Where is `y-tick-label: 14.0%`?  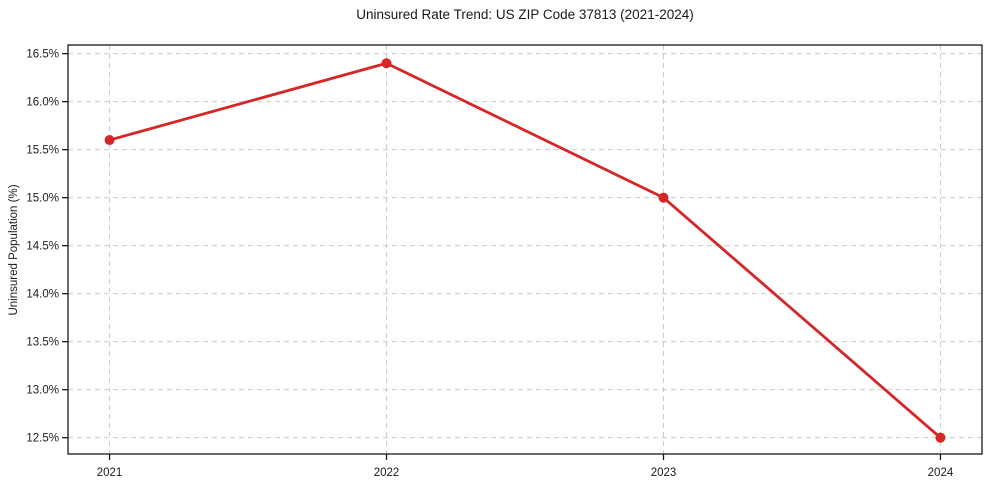
y-tick-label: 14.0% is located at coordinates (42, 295).